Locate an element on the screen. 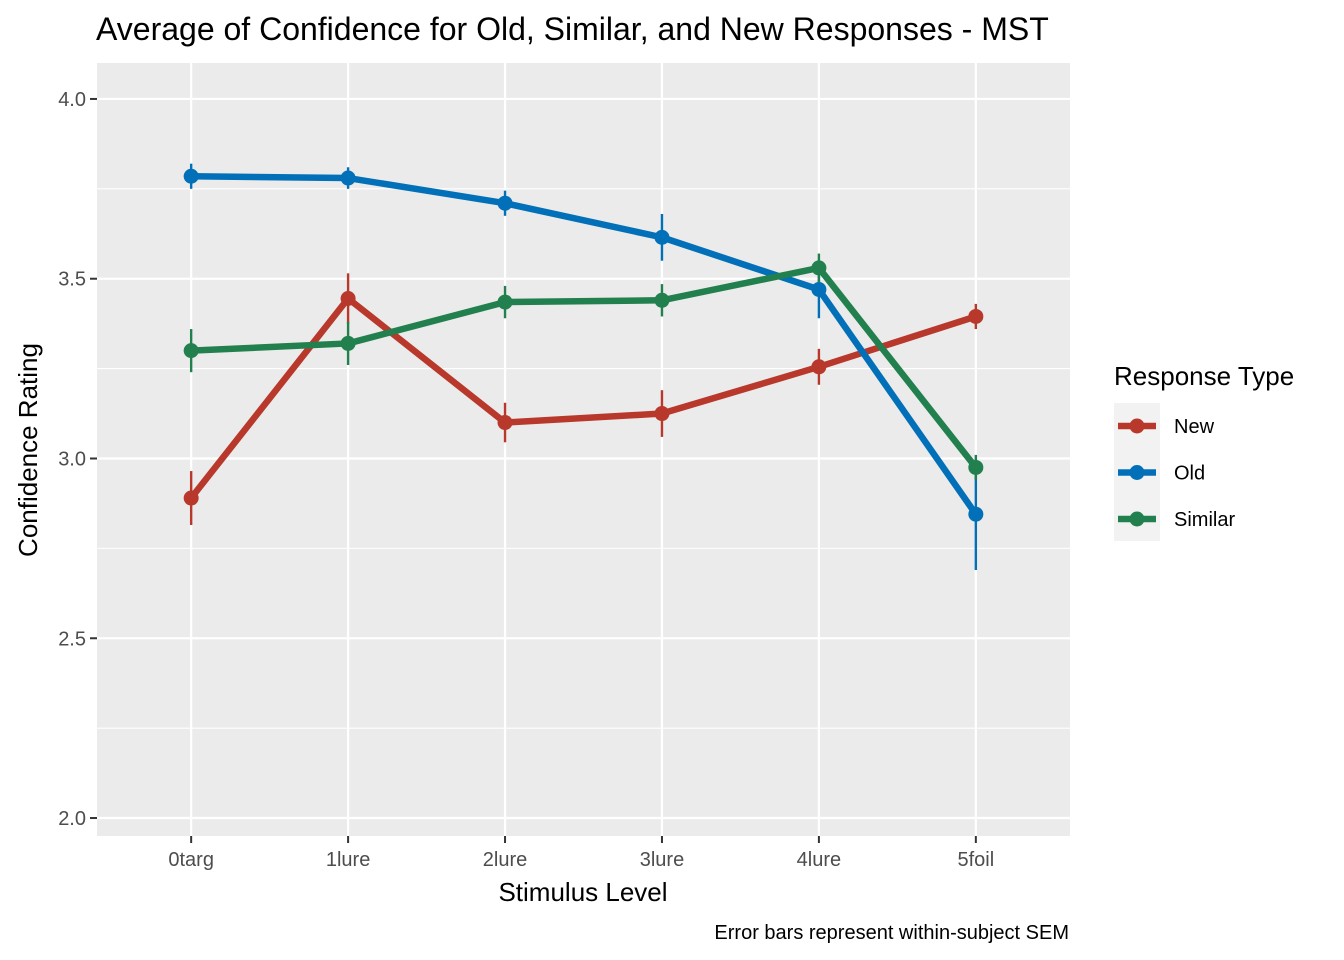 This screenshot has height=960, width=1344. x-axis-title: Stimulus Level is located at coordinates (582, 892).